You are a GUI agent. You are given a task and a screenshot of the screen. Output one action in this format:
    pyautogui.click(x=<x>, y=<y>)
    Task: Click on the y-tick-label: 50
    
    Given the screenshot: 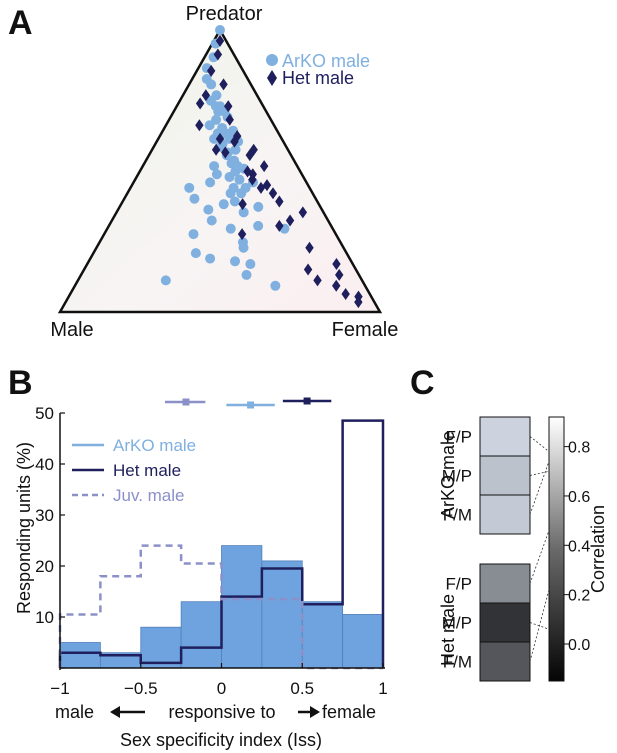 What is the action you would take?
    pyautogui.click(x=44, y=413)
    